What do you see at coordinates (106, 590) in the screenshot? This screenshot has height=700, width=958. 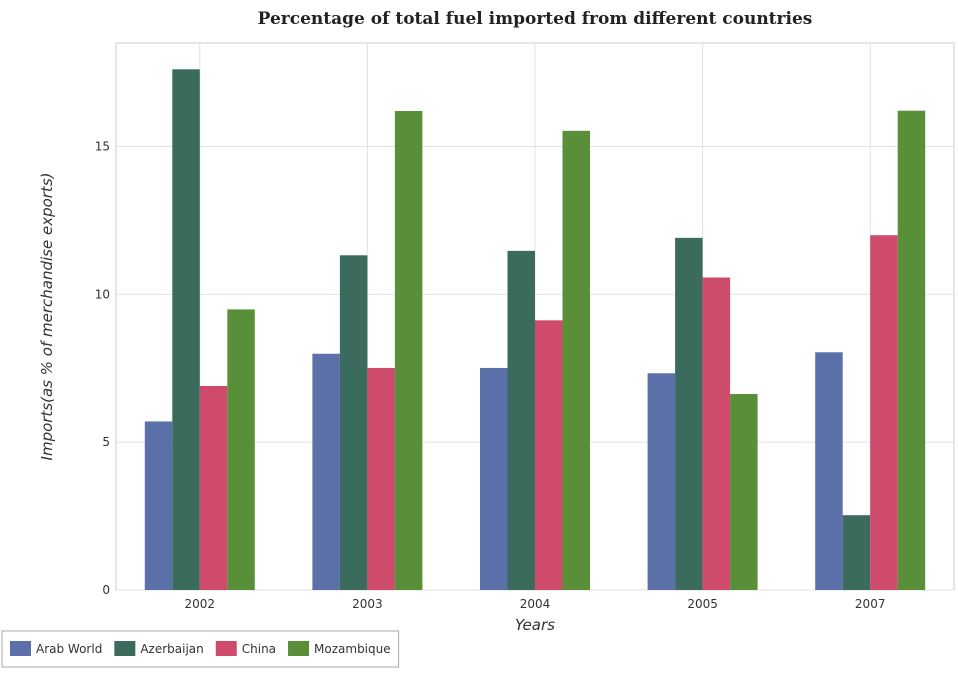 I see `y-tick-label: 0` at bounding box center [106, 590].